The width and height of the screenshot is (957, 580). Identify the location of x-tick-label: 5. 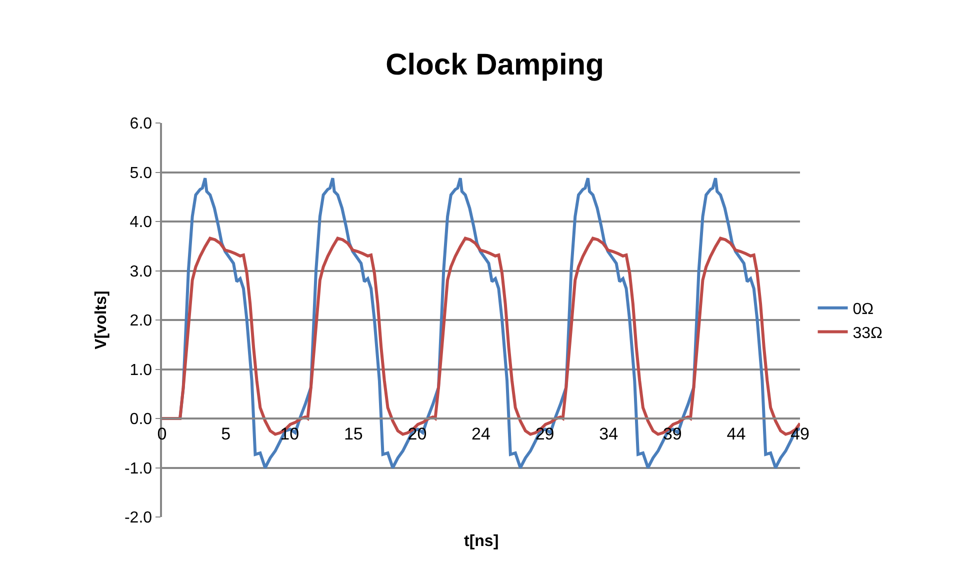
(226, 434).